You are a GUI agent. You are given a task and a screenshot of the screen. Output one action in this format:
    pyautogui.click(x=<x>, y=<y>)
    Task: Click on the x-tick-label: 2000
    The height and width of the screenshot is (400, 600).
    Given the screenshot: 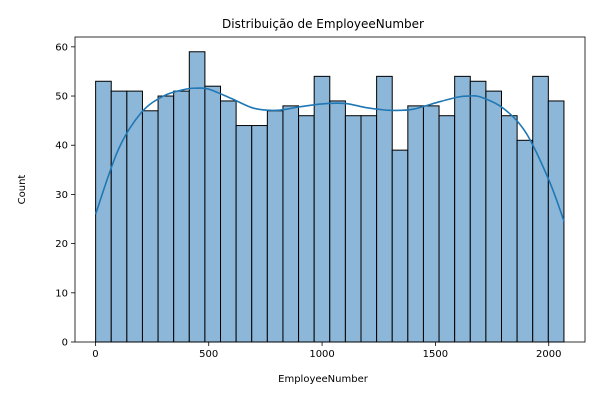 What is the action you would take?
    pyautogui.click(x=548, y=354)
    